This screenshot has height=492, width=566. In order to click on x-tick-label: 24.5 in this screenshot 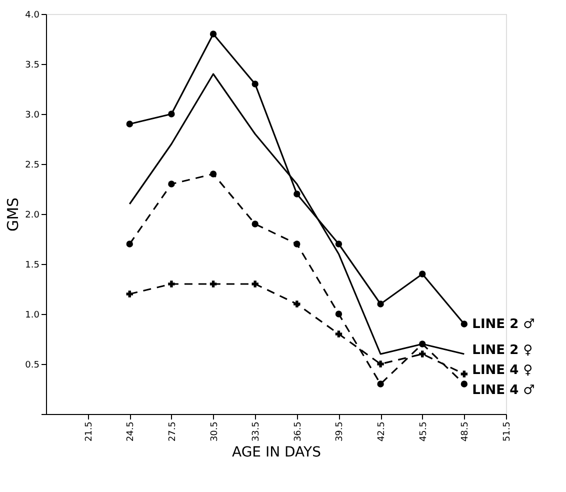, I will do `click(131, 432)`.